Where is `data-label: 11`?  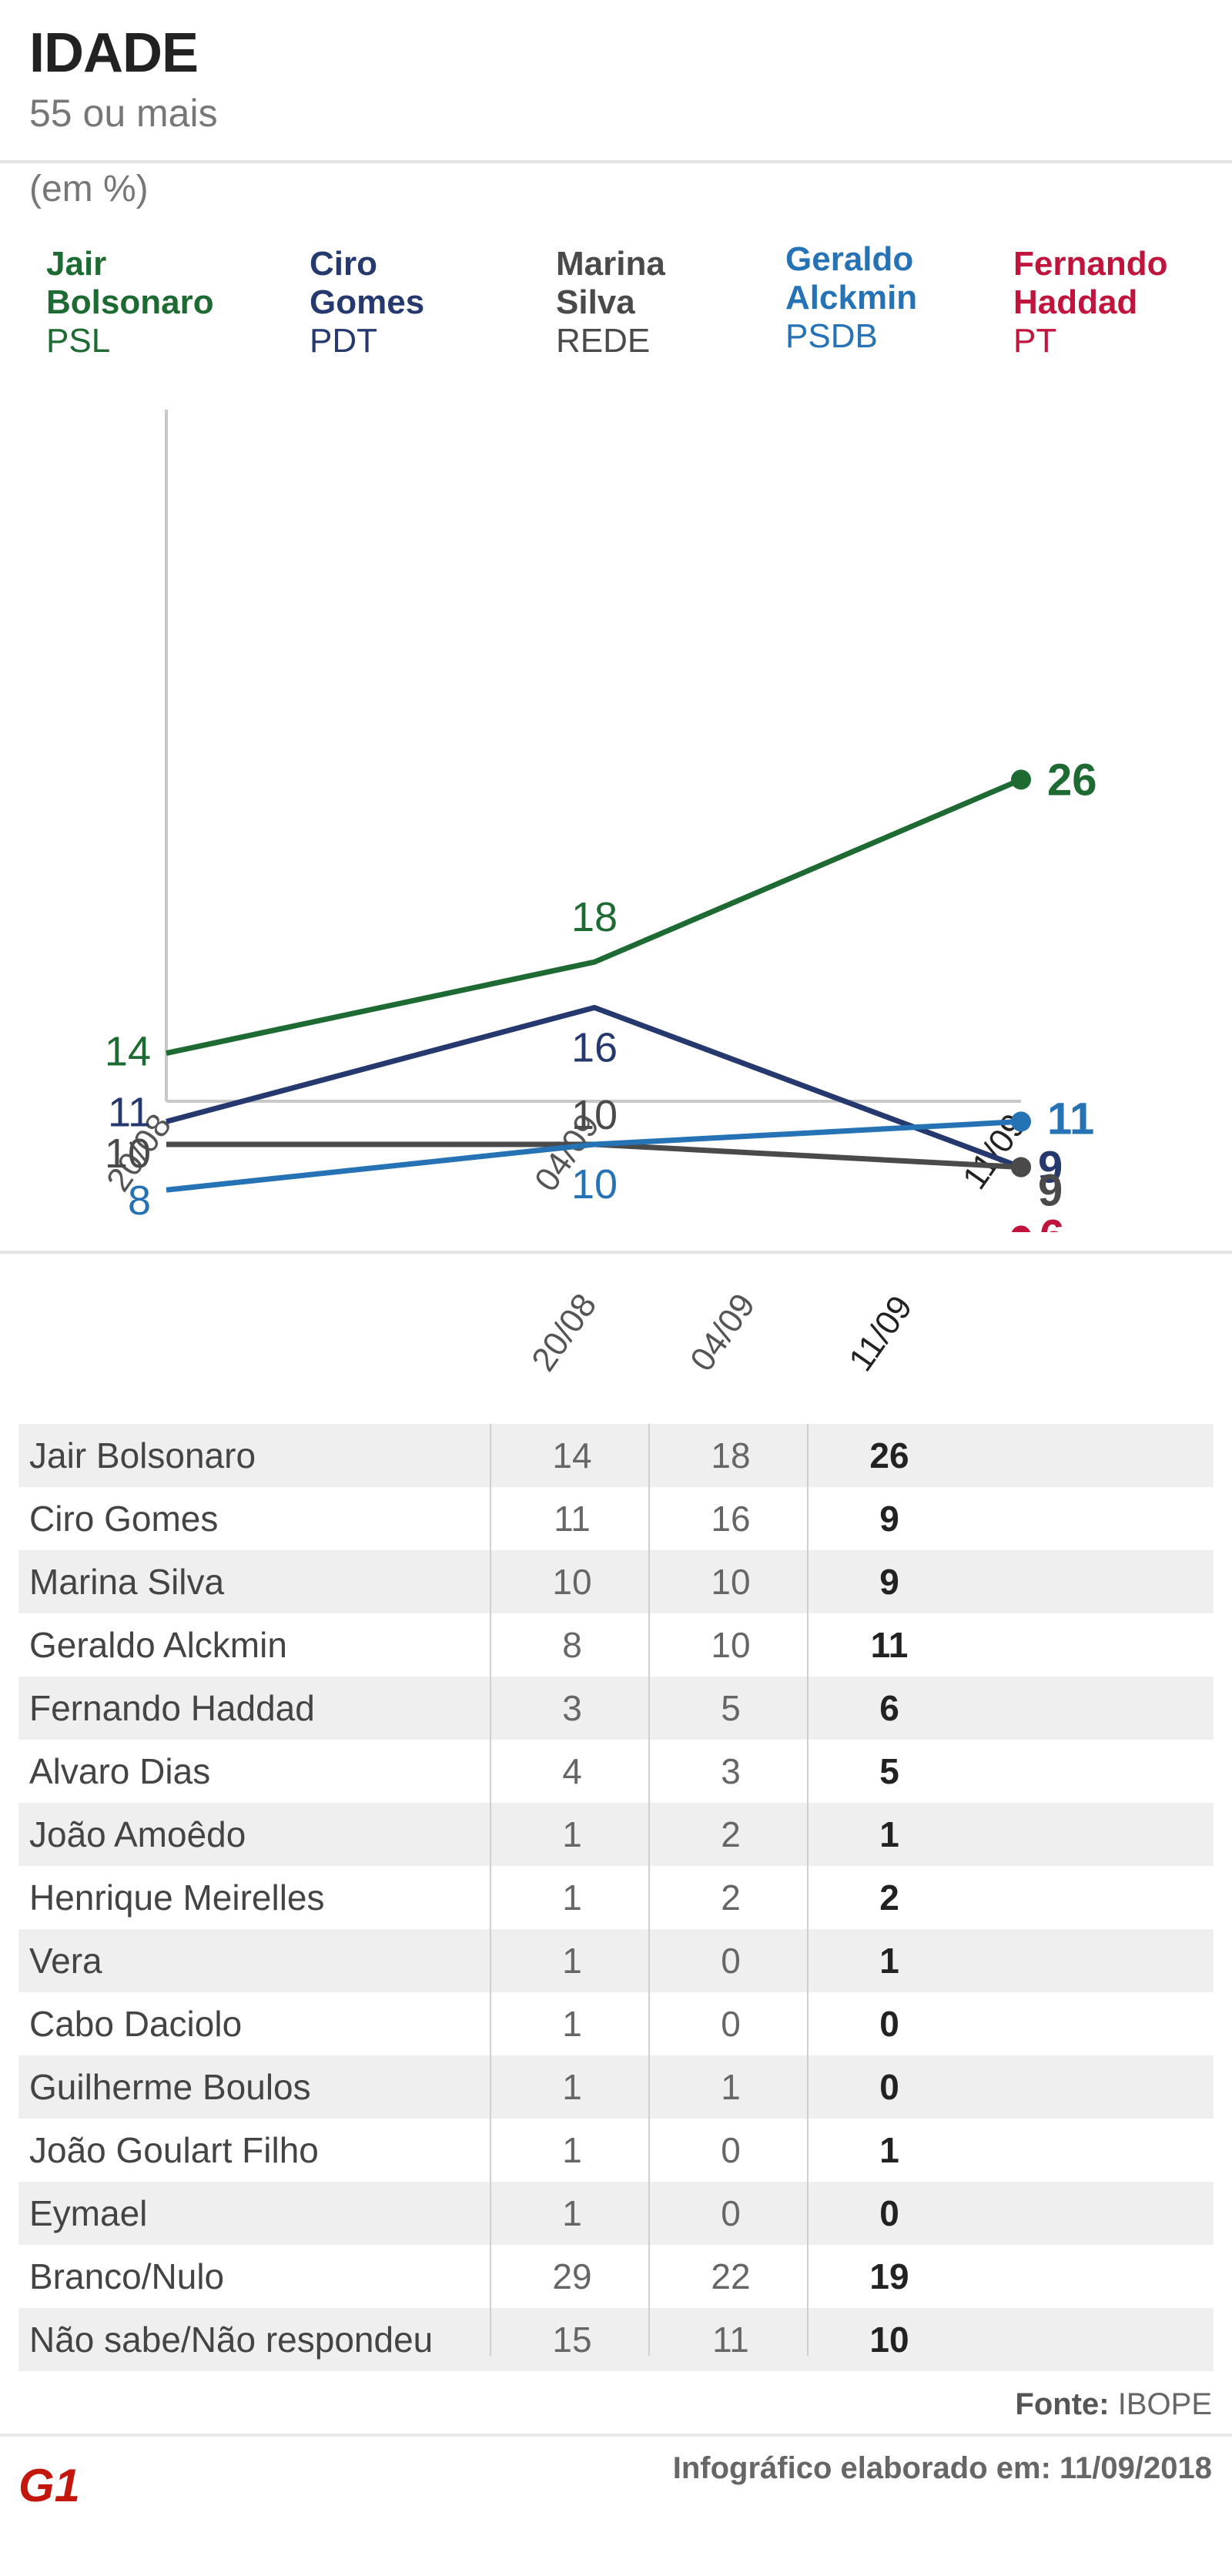 data-label: 11 is located at coordinates (129, 1112).